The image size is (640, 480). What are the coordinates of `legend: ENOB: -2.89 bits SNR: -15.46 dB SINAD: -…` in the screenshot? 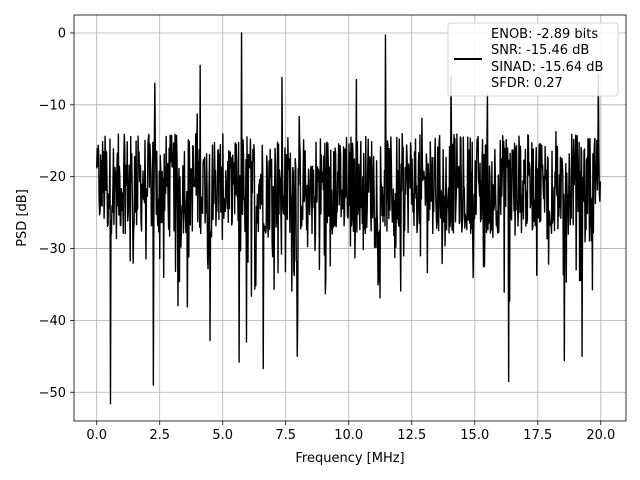 It's located at (533, 59).